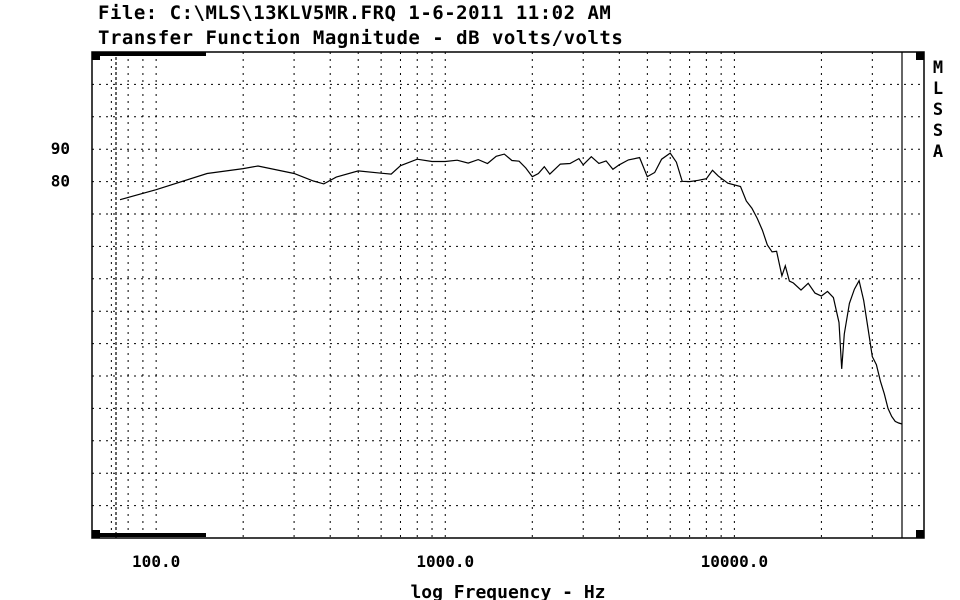  I want to click on side-label-letter: M, so click(938, 68).